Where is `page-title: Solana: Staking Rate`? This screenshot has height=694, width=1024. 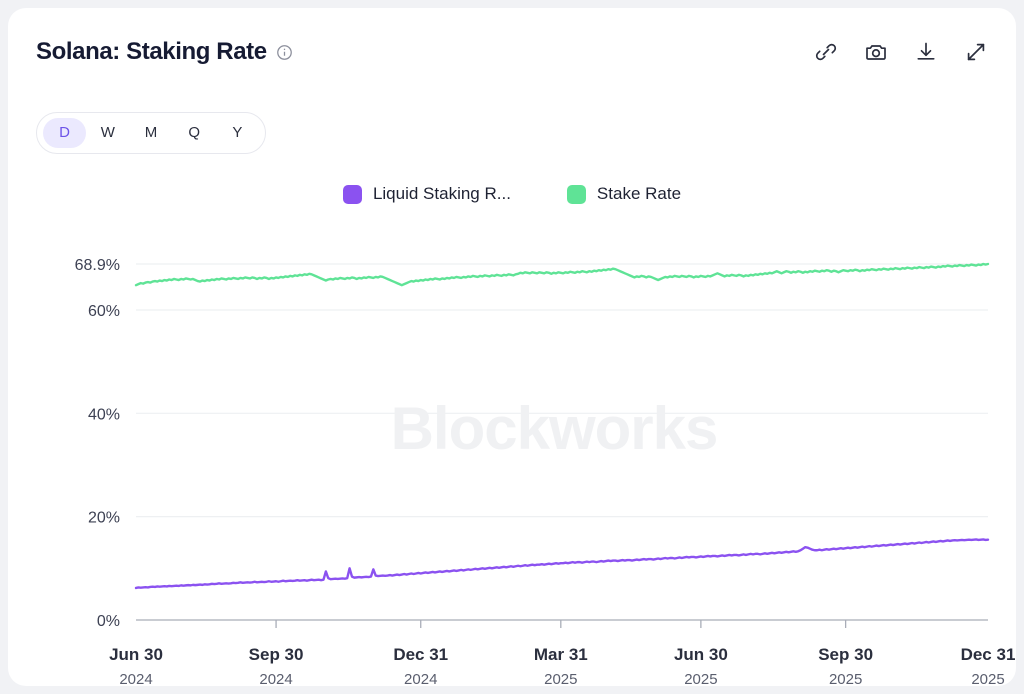 page-title: Solana: Staking Rate is located at coordinates (151, 51).